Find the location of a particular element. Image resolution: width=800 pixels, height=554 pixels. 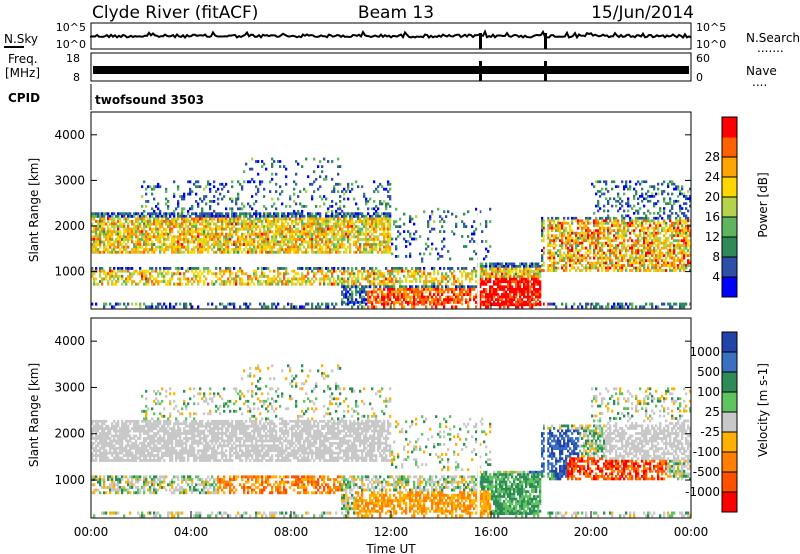

date-title: 15/Jun/2014 is located at coordinates (642, 13).